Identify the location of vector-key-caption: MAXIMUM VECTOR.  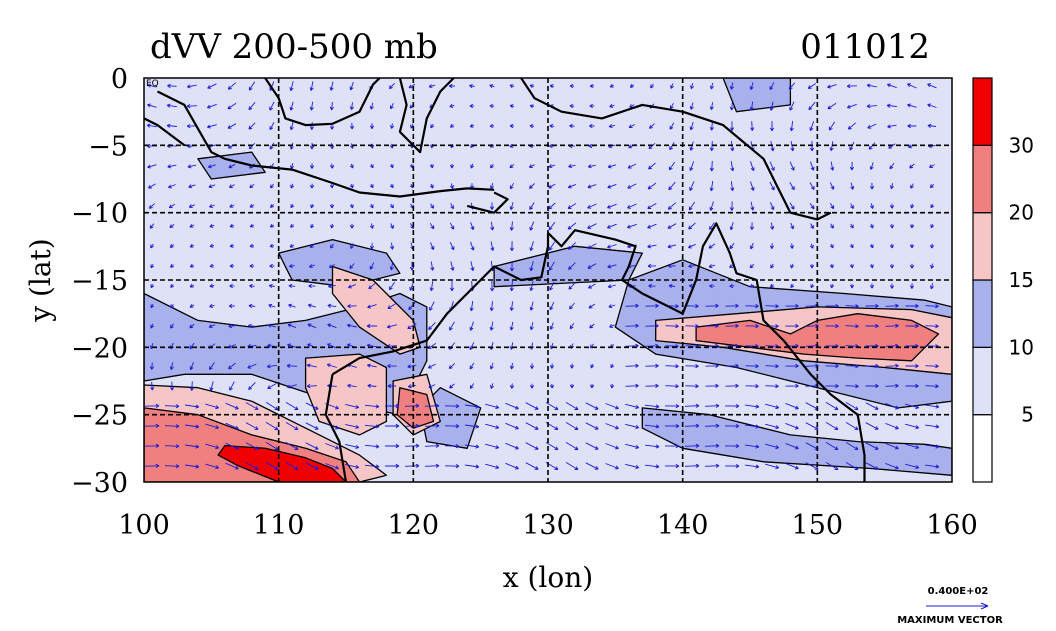
(950, 620).